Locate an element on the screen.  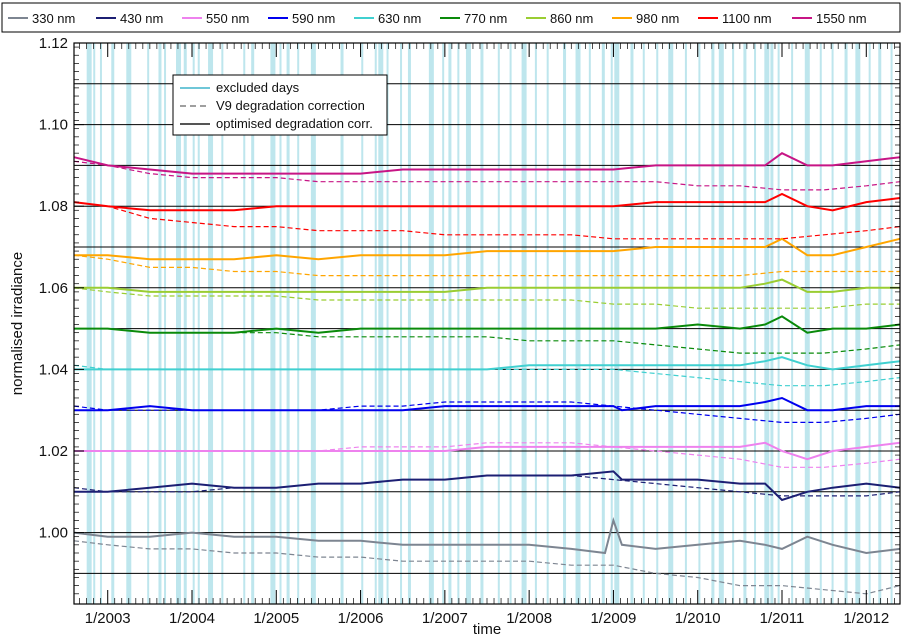
legend-label-330-nm: 330 nm is located at coordinates (53, 18).